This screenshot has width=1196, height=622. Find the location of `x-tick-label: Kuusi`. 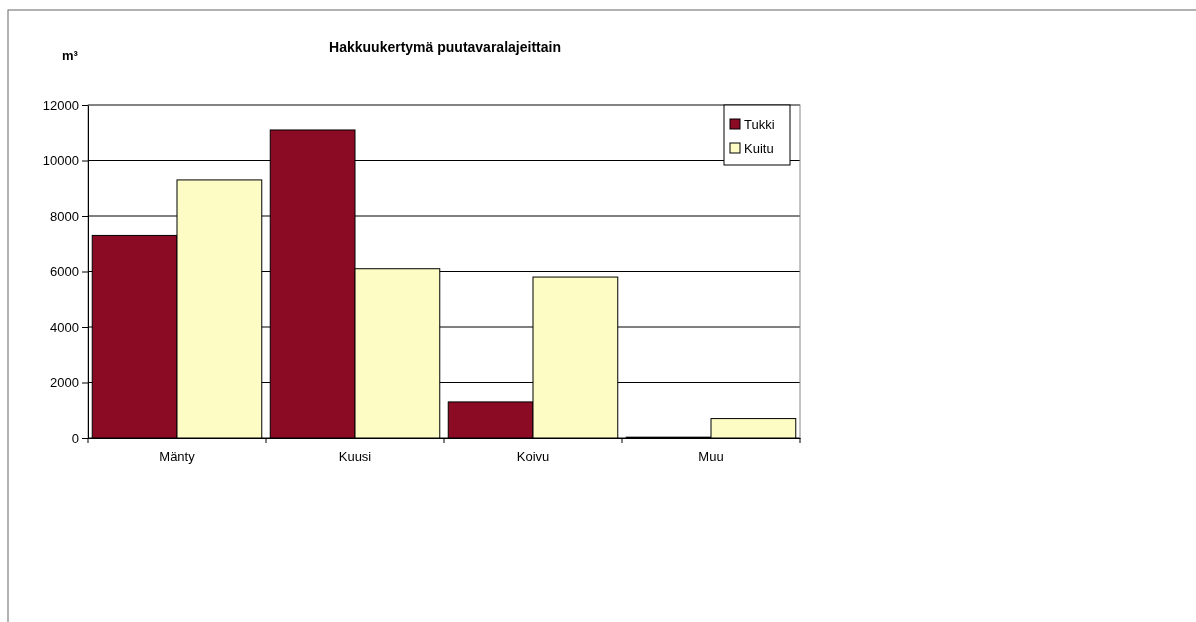

x-tick-label: Kuusi is located at coordinates (355, 457).